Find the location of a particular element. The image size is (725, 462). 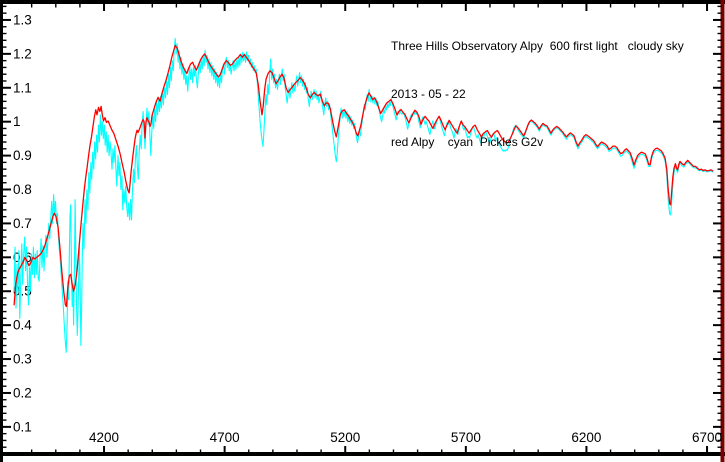

y-tick-label: 0.1 is located at coordinates (22, 426).